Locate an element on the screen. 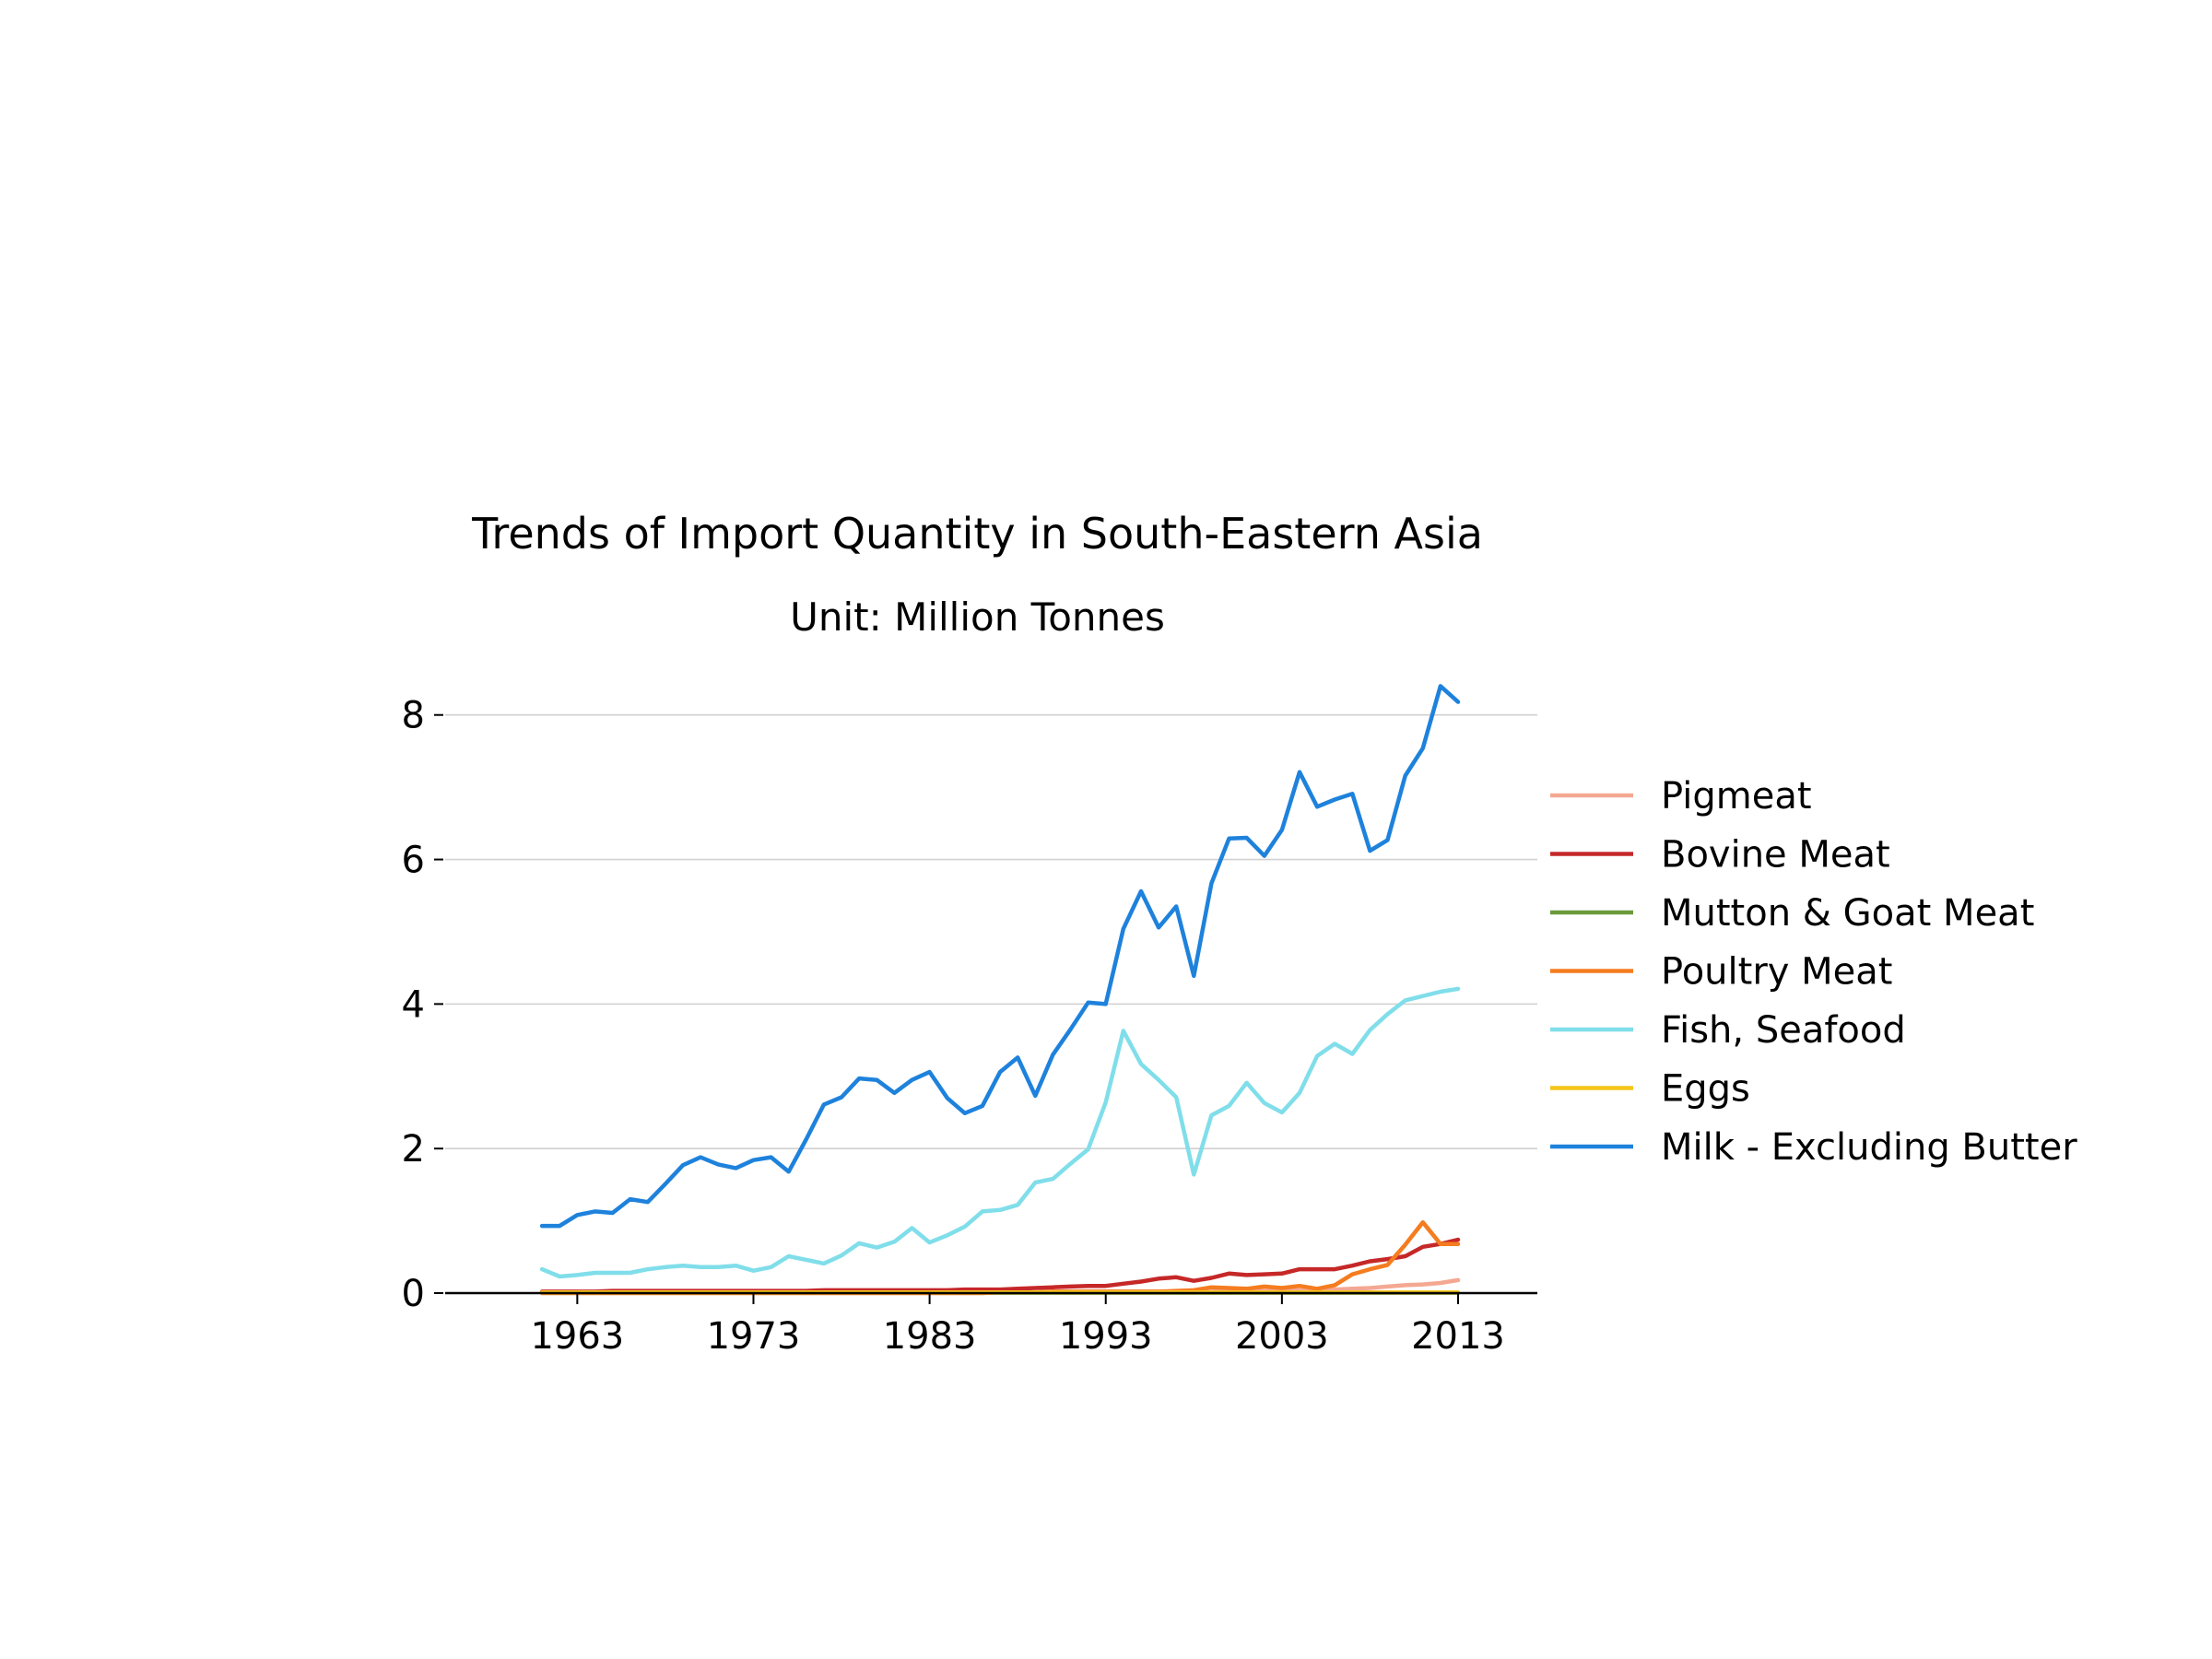  series-line-milk-excluding-butter is located at coordinates (1000, 956).